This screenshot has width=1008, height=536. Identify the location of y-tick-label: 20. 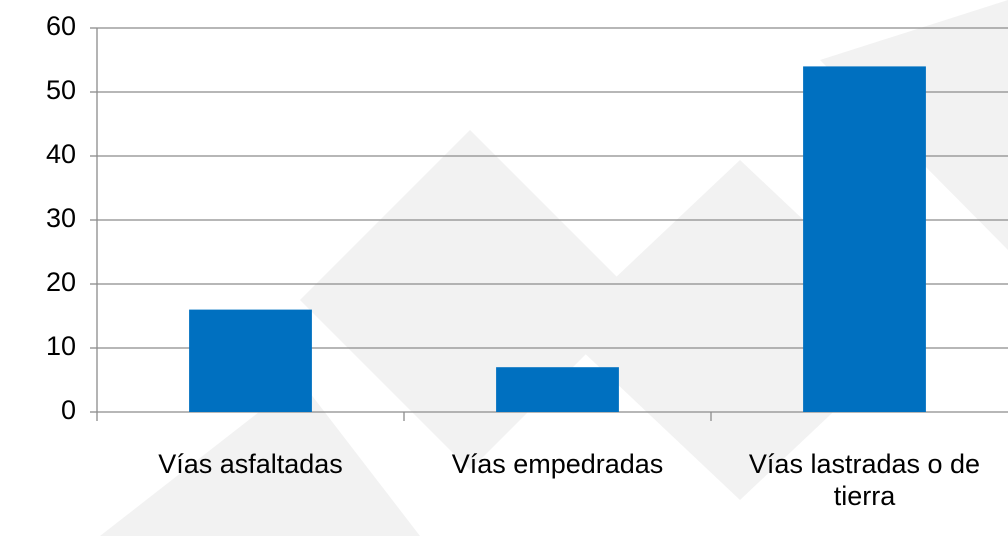
(61, 282).